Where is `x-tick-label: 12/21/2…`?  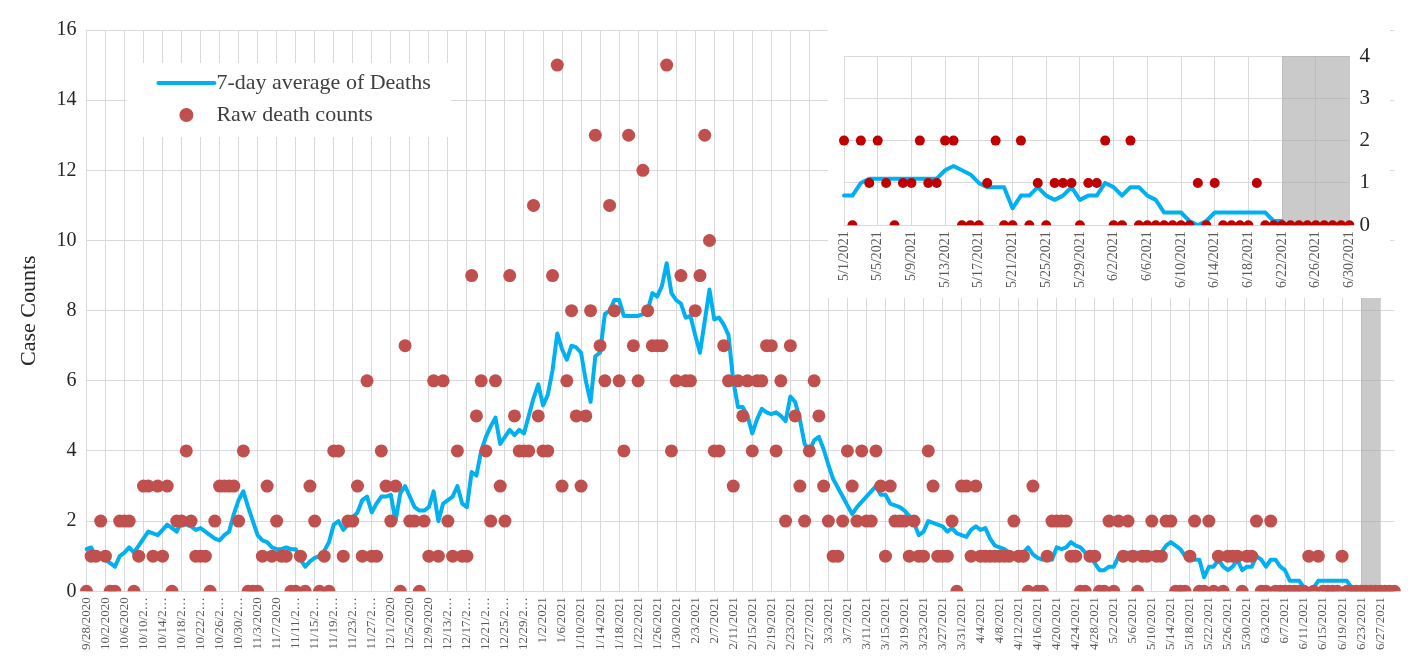 x-tick-label: 12/21/2… is located at coordinates (485, 624).